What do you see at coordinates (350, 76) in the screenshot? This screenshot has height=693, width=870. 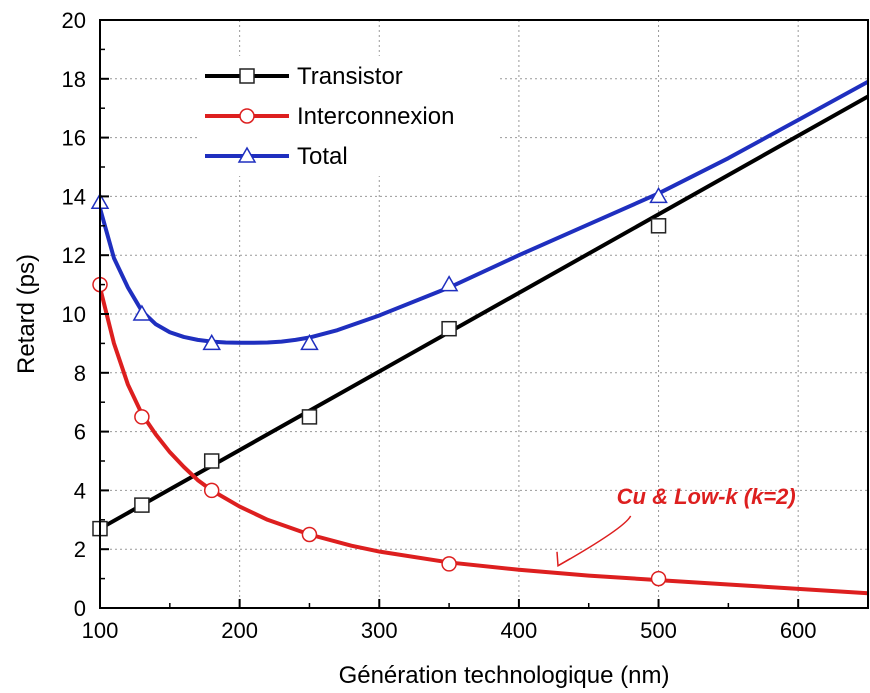 I see `legend-label-transistor: Transistor` at bounding box center [350, 76].